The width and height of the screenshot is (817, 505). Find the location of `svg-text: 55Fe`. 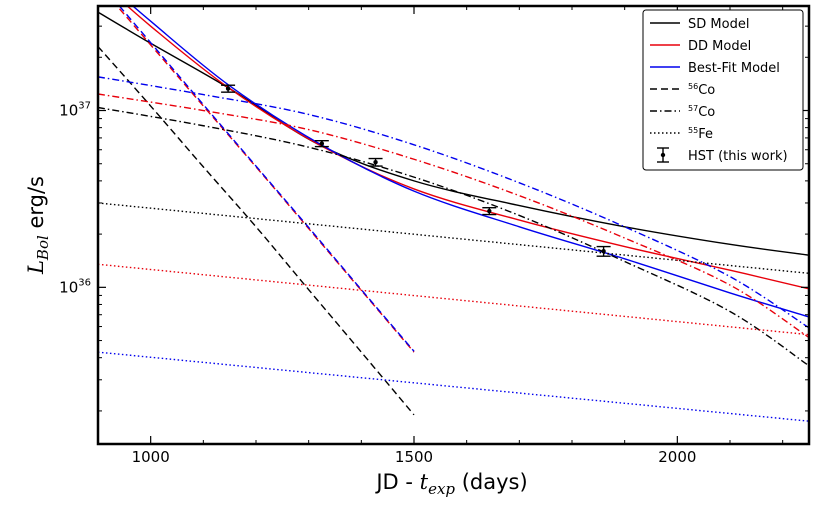

svg-text: 55Fe is located at coordinates (700, 134).